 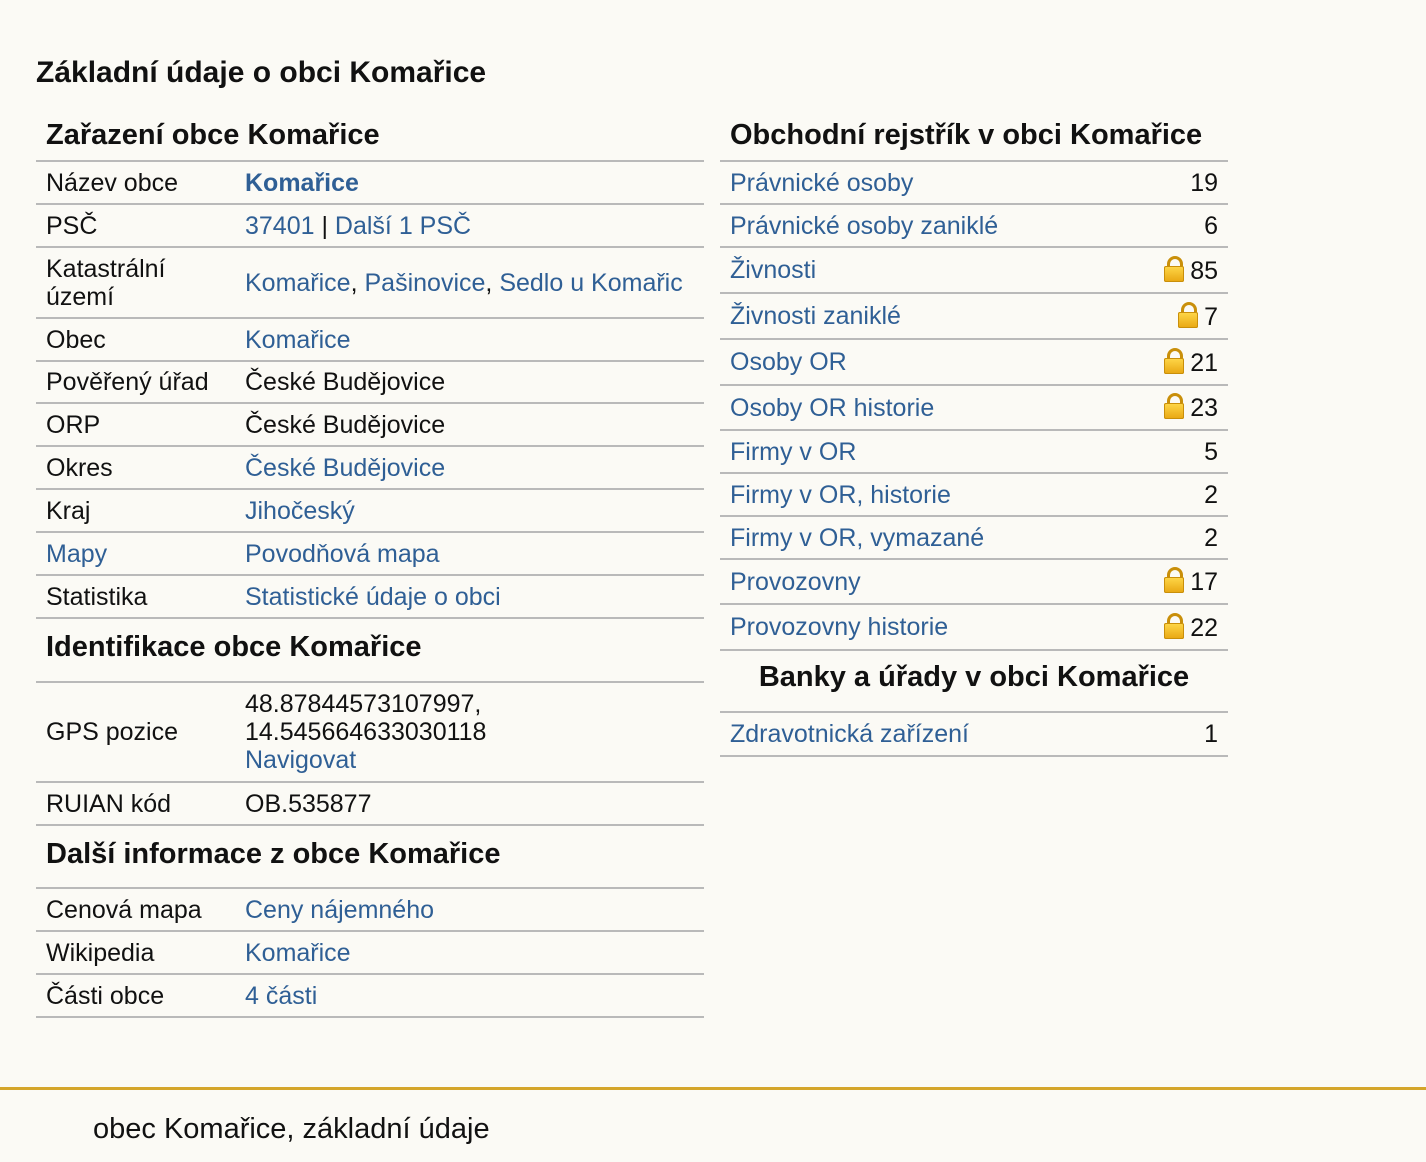 What do you see at coordinates (234, 647) in the screenshot?
I see `identifikace-title: Identifikace obce Komařice` at bounding box center [234, 647].